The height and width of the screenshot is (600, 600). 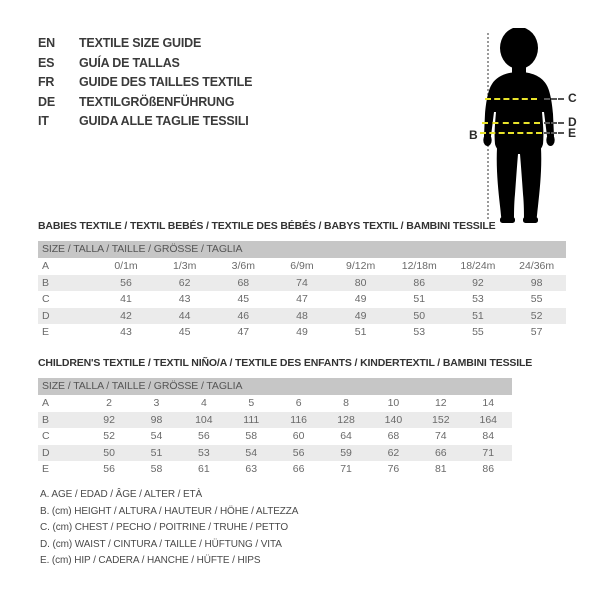 I want to click on cell: 68, so click(x=393, y=436).